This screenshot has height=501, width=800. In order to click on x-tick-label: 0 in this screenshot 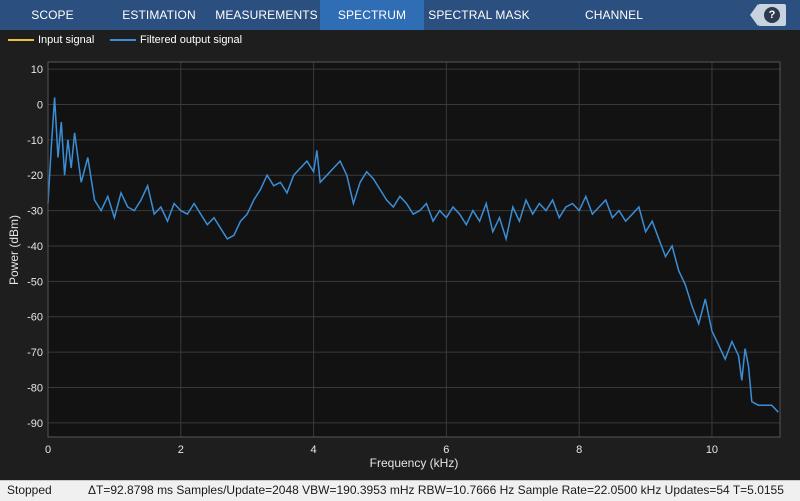, I will do `click(48, 450)`.